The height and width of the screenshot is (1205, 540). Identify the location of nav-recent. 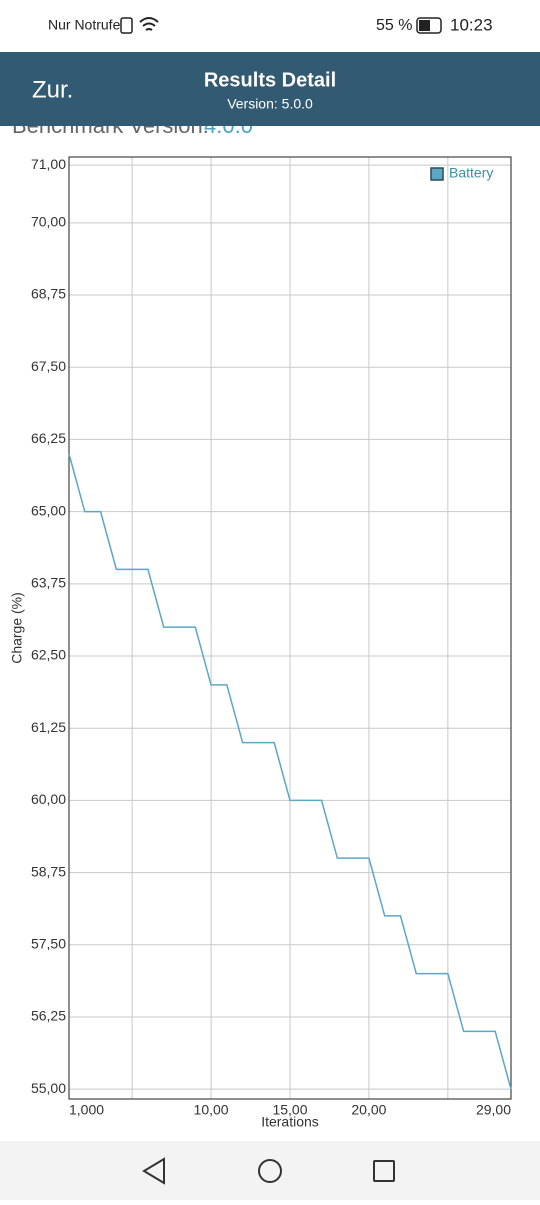
(384, 1171).